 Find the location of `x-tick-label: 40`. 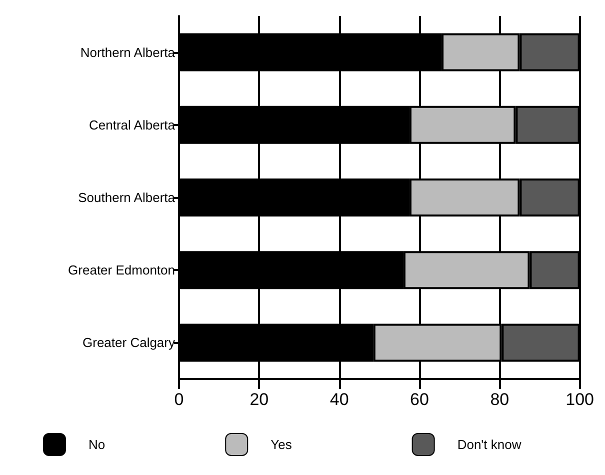

x-tick-label: 40 is located at coordinates (339, 399).